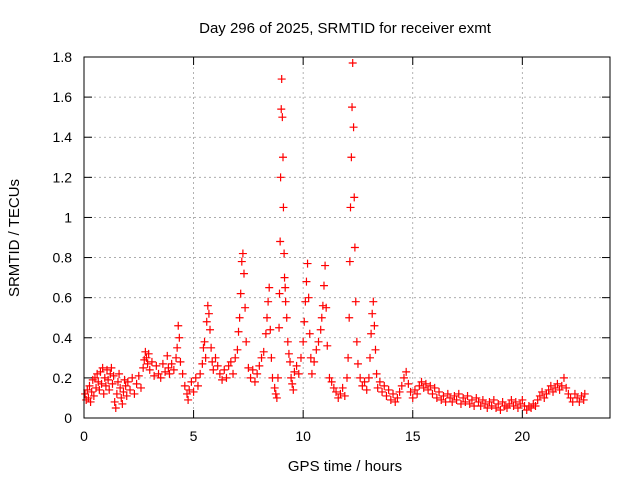 This screenshot has width=640, height=480. What do you see at coordinates (63, 378) in the screenshot?
I see `y-tick-label: 0.2` at bounding box center [63, 378].